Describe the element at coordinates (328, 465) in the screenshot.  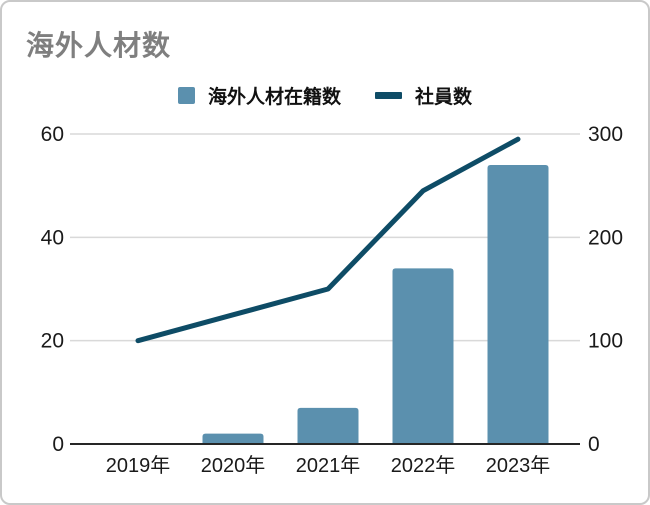
I see `x-axis-category-label: 2021年` at that location.